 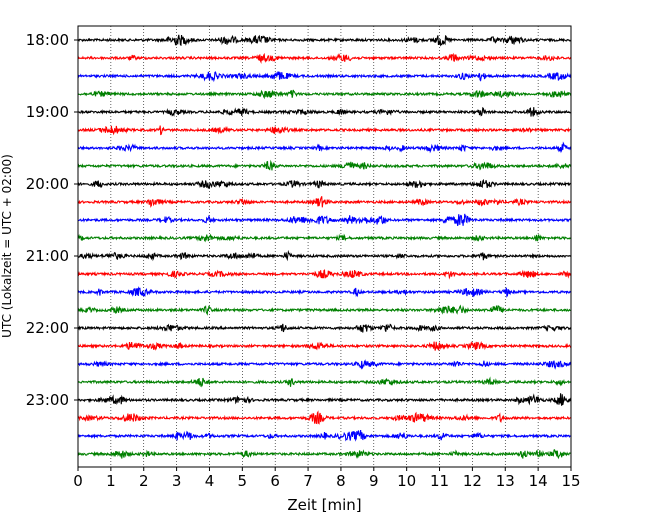 I want to click on trace-2015, so click(x=324, y=202).